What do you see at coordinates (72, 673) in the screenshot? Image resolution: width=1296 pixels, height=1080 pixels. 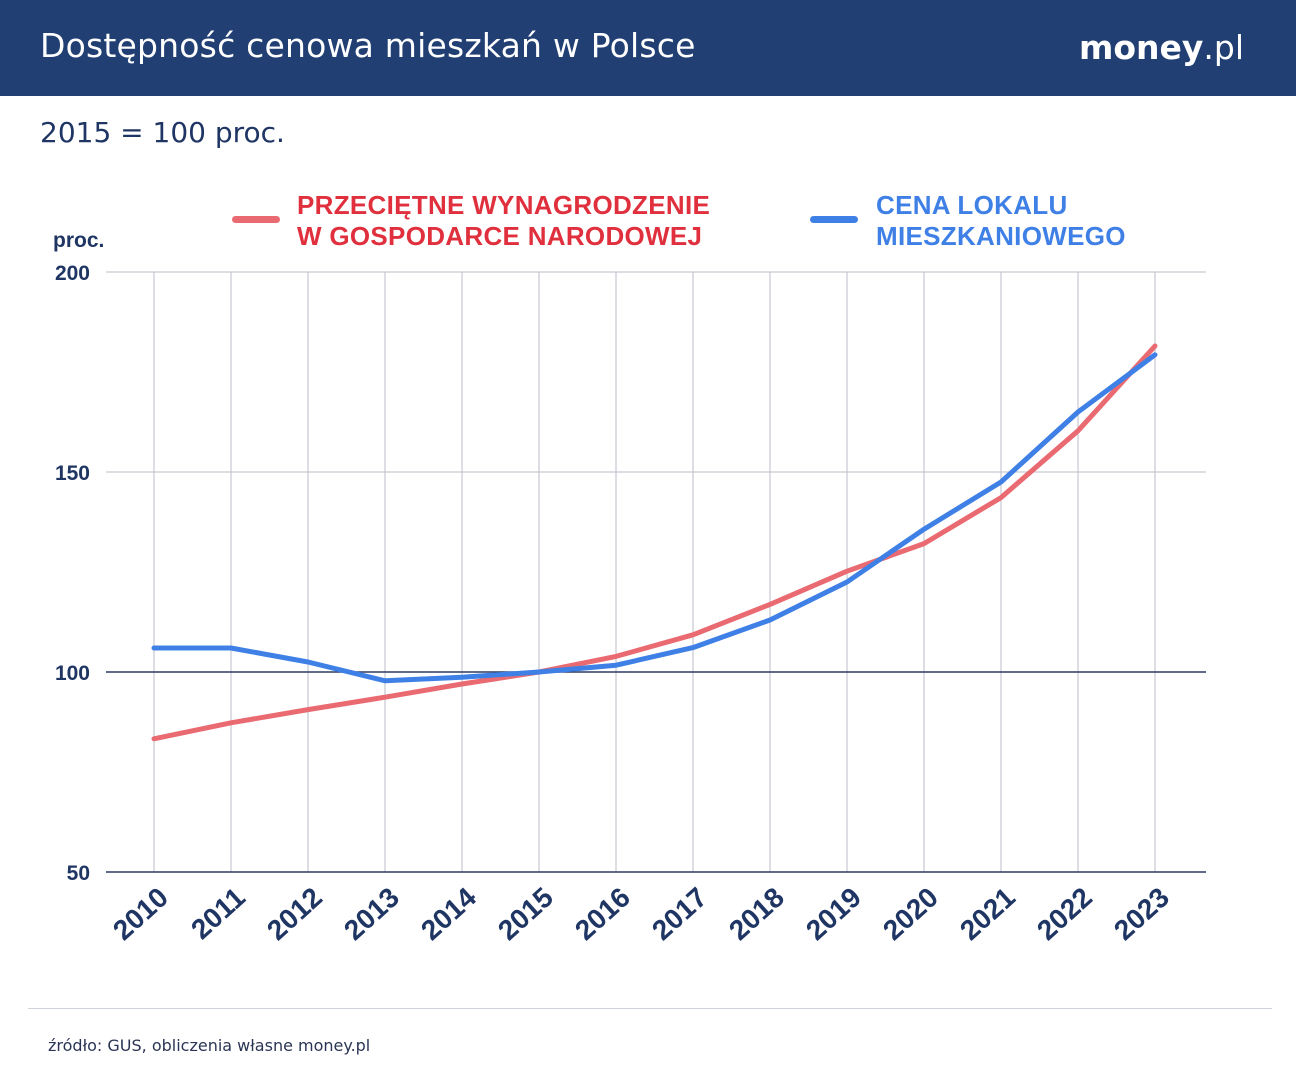 I see `y-tick-label-100: 100` at bounding box center [72, 673].